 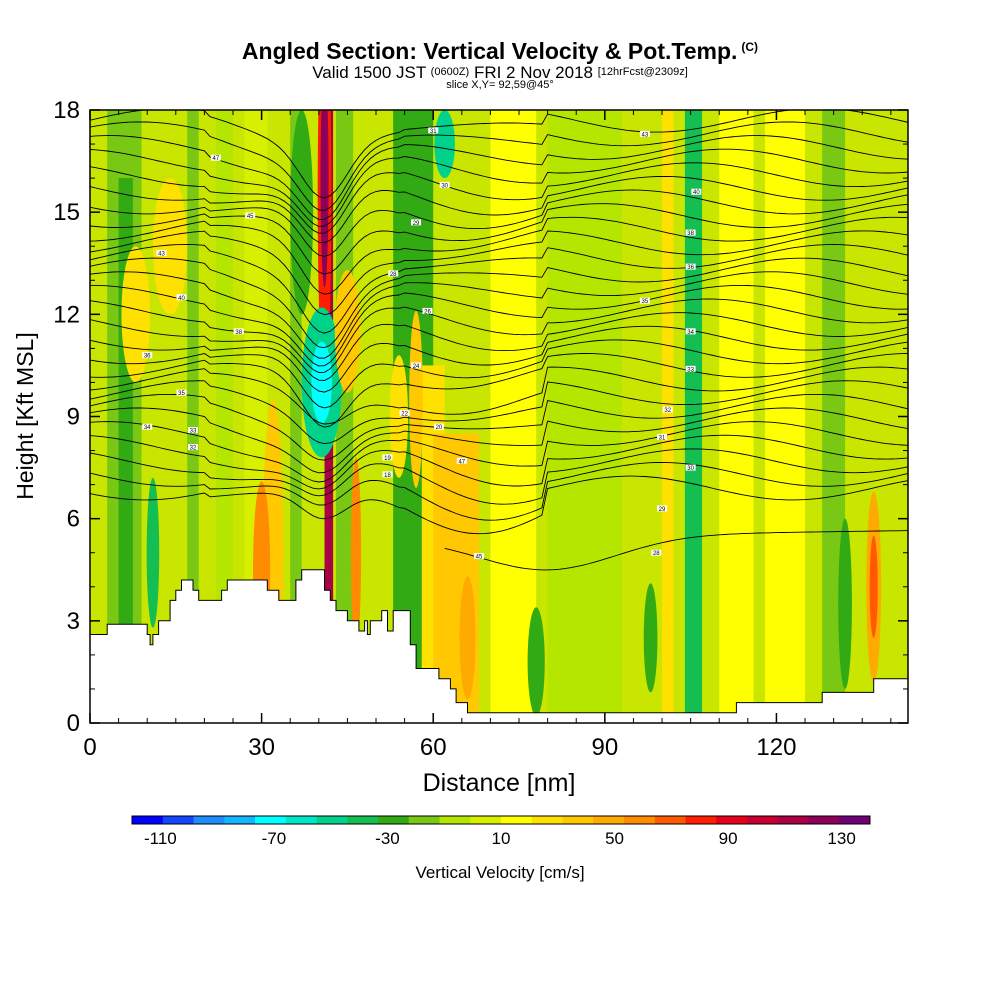 What do you see at coordinates (841, 838) in the screenshot?
I see `colorbar-tick-label: 130` at bounding box center [841, 838].